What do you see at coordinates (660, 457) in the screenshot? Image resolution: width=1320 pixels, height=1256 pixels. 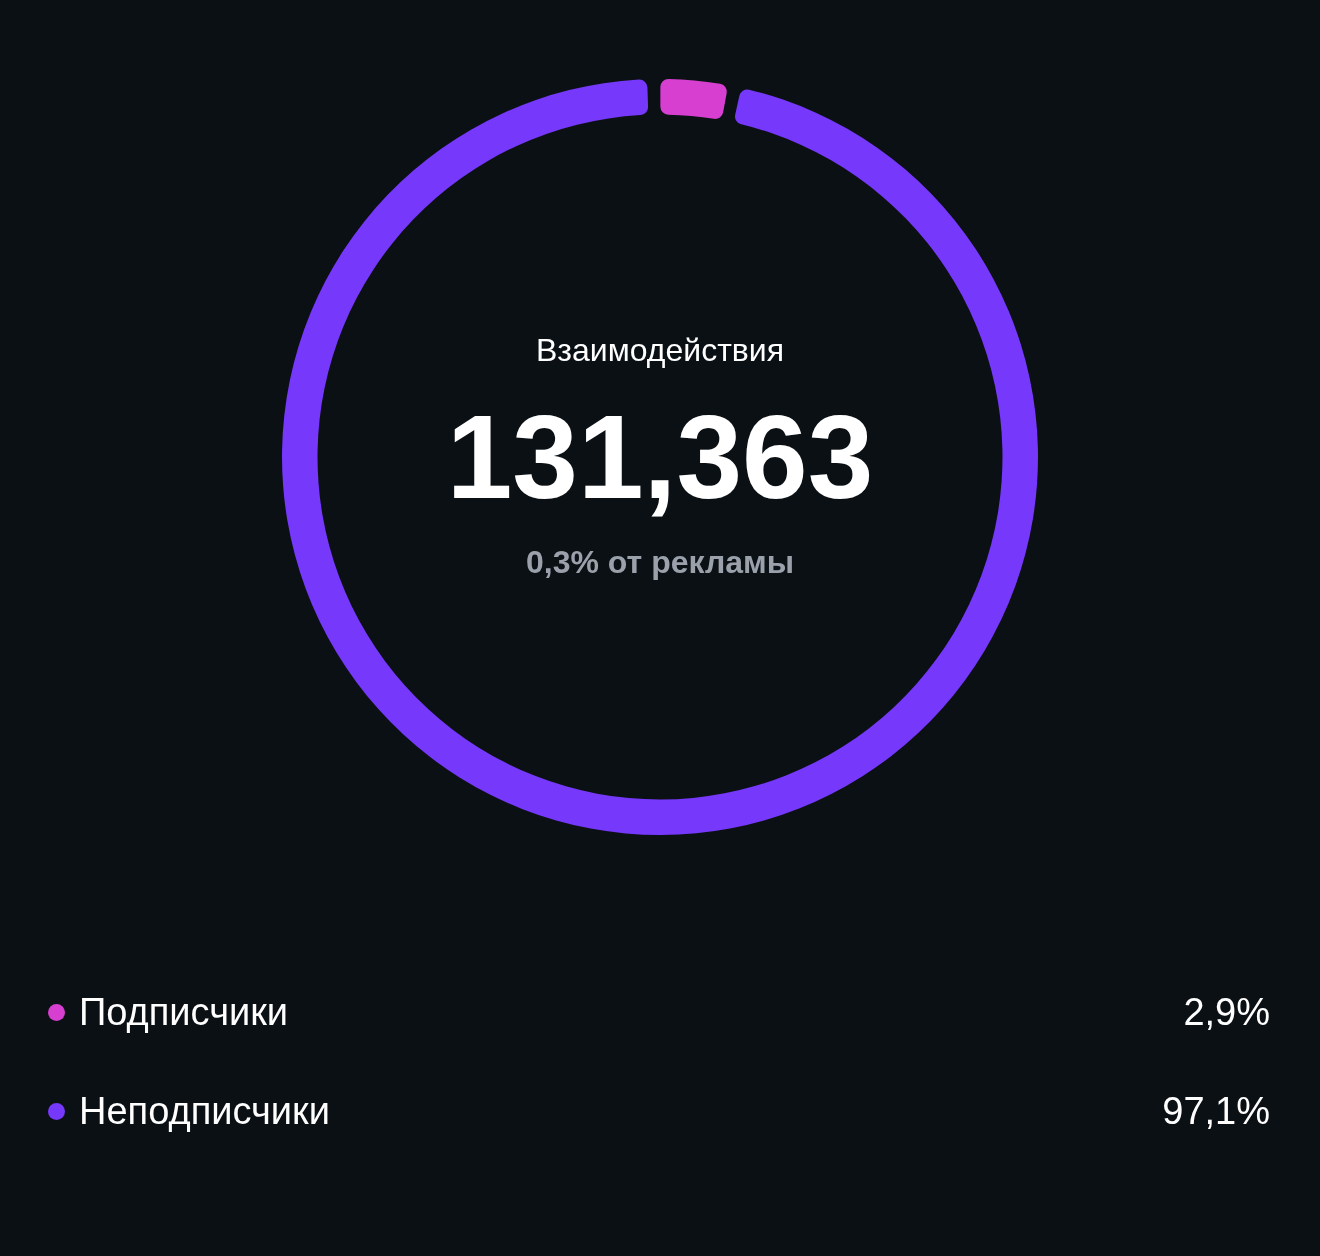 I see `text: 131,363` at bounding box center [660, 457].